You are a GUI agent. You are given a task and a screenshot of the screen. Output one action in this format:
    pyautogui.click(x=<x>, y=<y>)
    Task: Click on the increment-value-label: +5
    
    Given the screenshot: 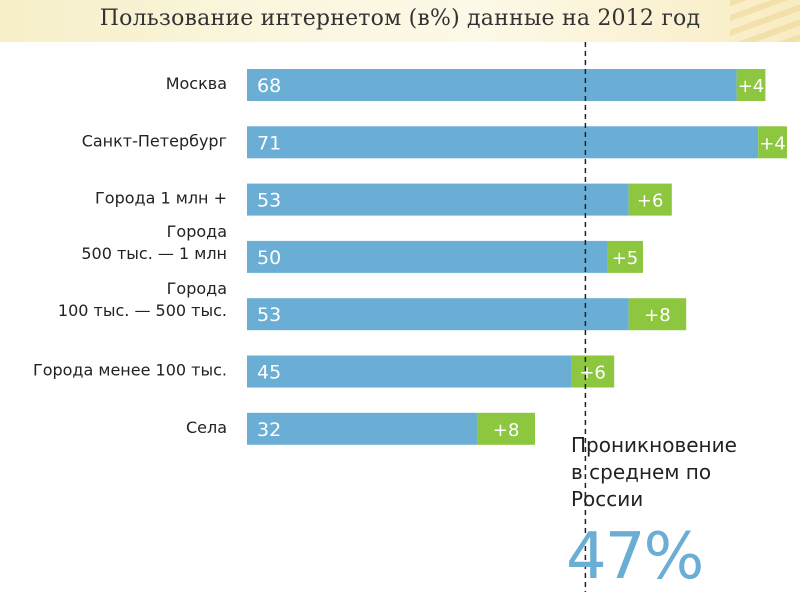 What is the action you would take?
    pyautogui.click(x=625, y=258)
    